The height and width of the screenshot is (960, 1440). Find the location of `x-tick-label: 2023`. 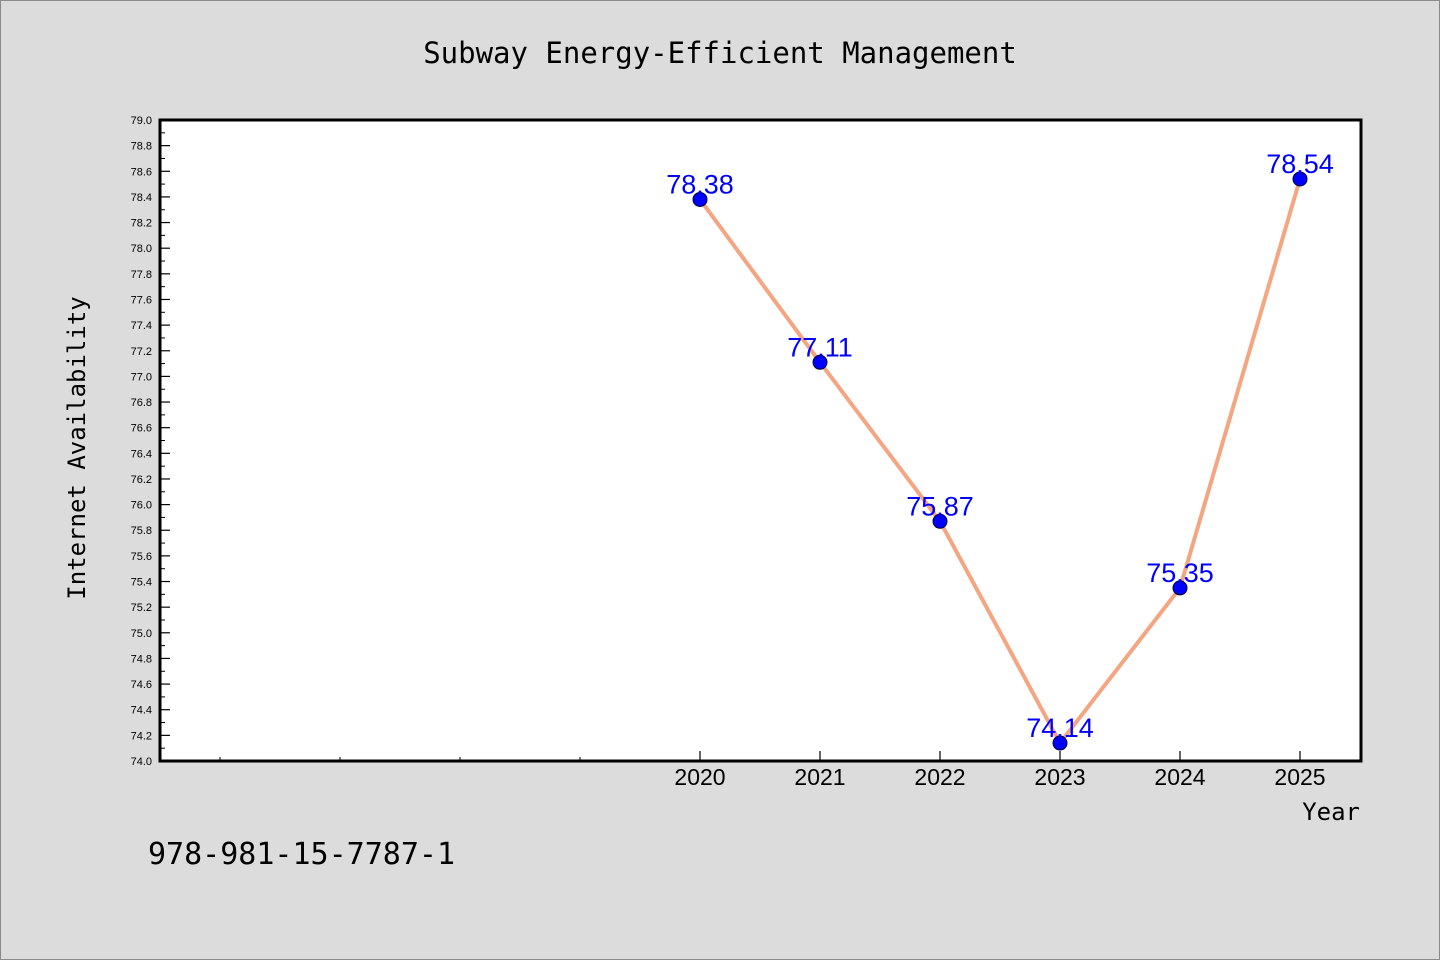

x-tick-label: 2023 is located at coordinates (1059, 777).